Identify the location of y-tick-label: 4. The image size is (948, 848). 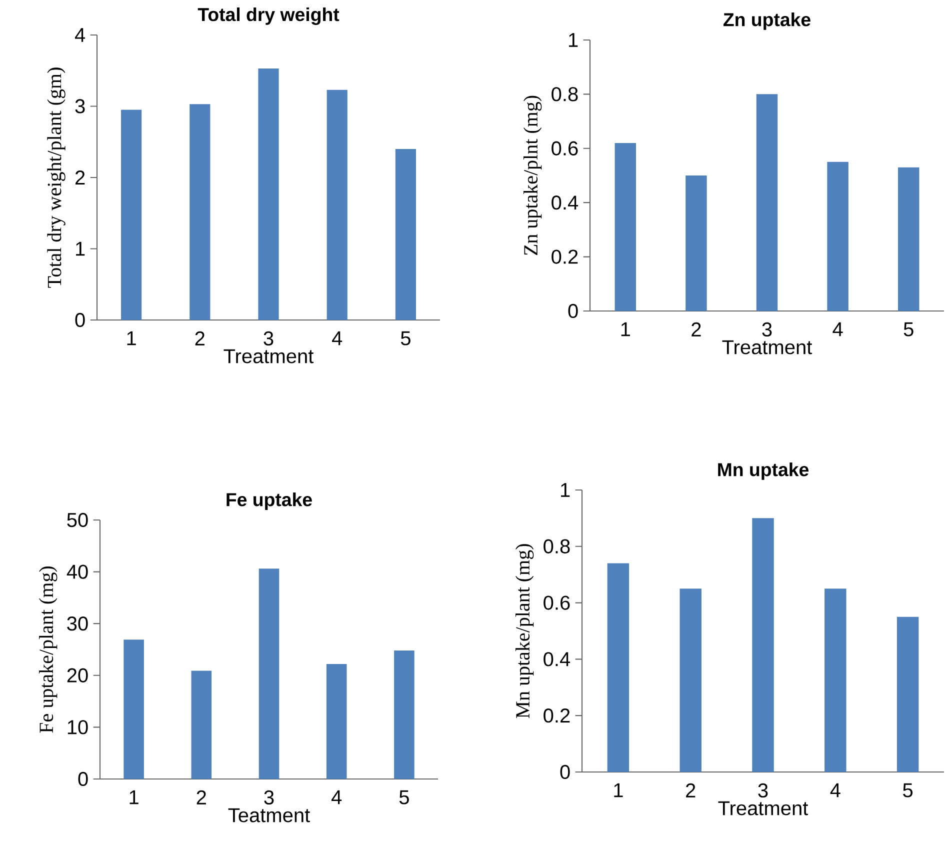
(80, 35).